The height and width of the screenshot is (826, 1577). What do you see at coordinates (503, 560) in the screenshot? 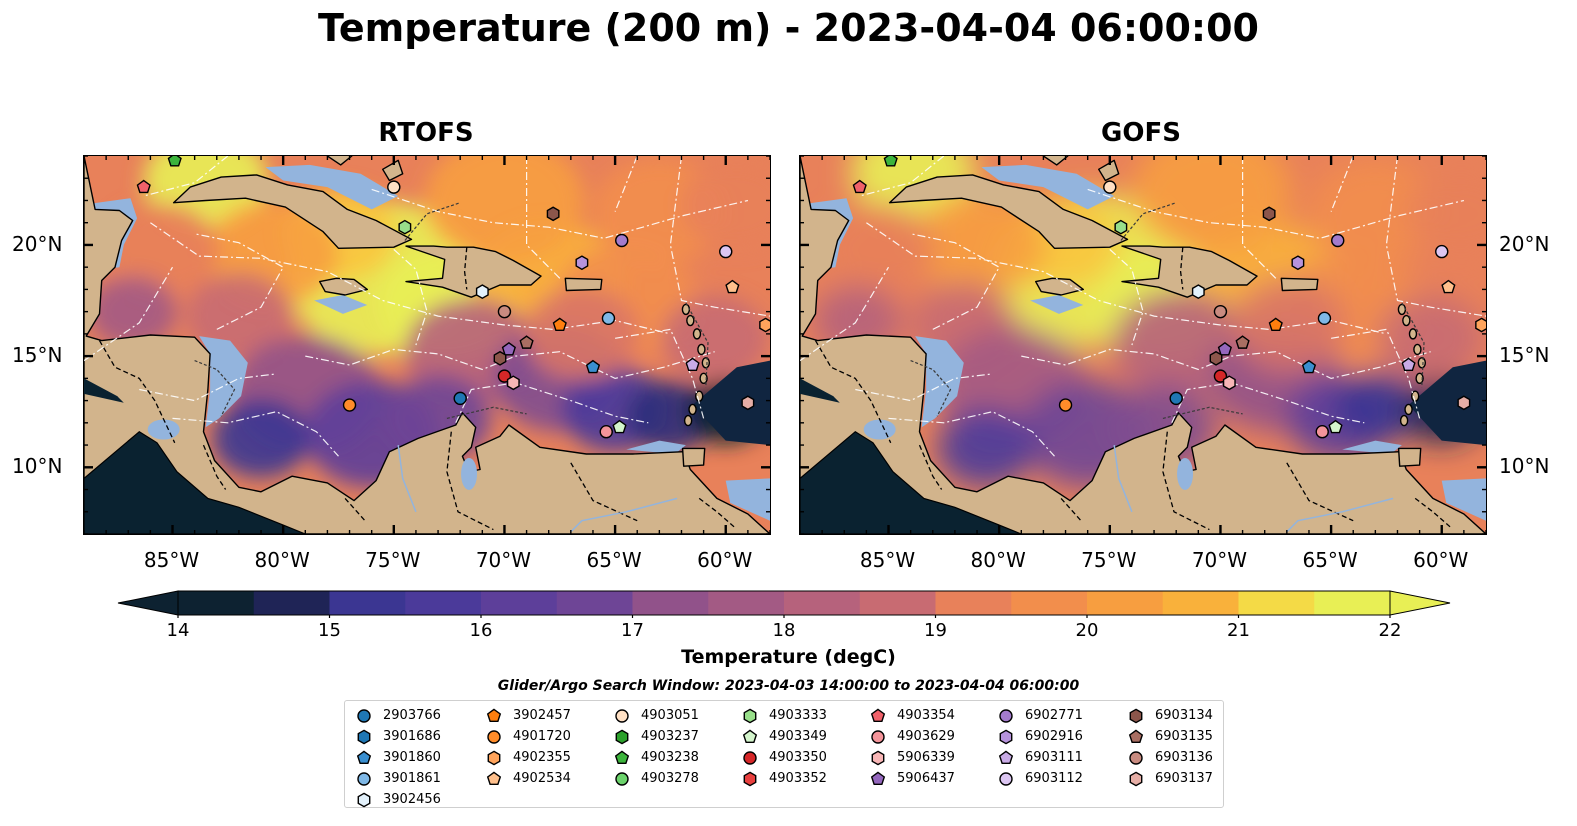
I see `lon-tick-label: 70°W` at bounding box center [503, 560].